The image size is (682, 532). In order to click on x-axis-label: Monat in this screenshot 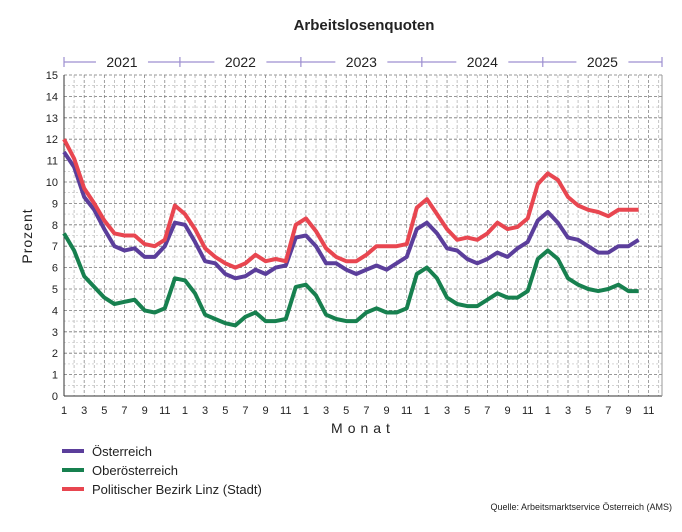, I will do `click(363, 428)`.